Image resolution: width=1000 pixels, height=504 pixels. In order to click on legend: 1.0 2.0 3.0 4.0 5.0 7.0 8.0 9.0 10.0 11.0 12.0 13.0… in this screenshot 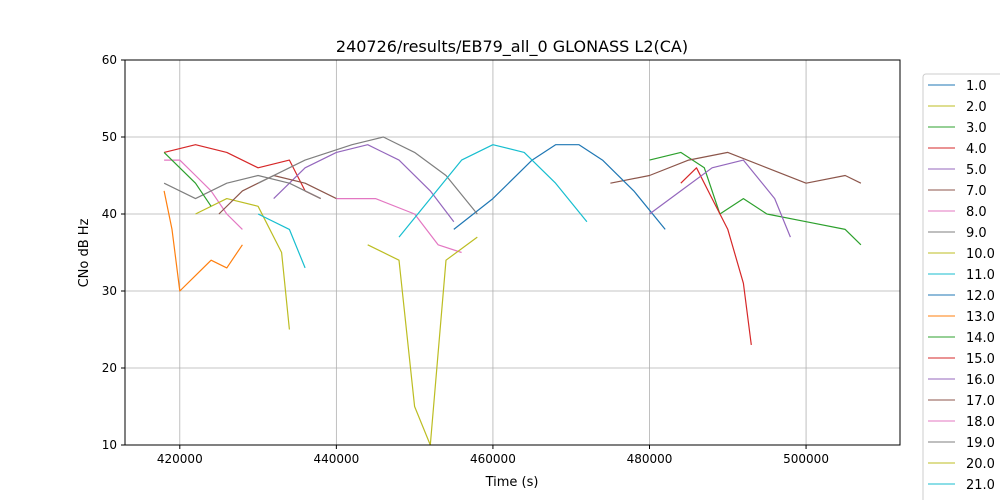, I will do `click(961, 288)`.